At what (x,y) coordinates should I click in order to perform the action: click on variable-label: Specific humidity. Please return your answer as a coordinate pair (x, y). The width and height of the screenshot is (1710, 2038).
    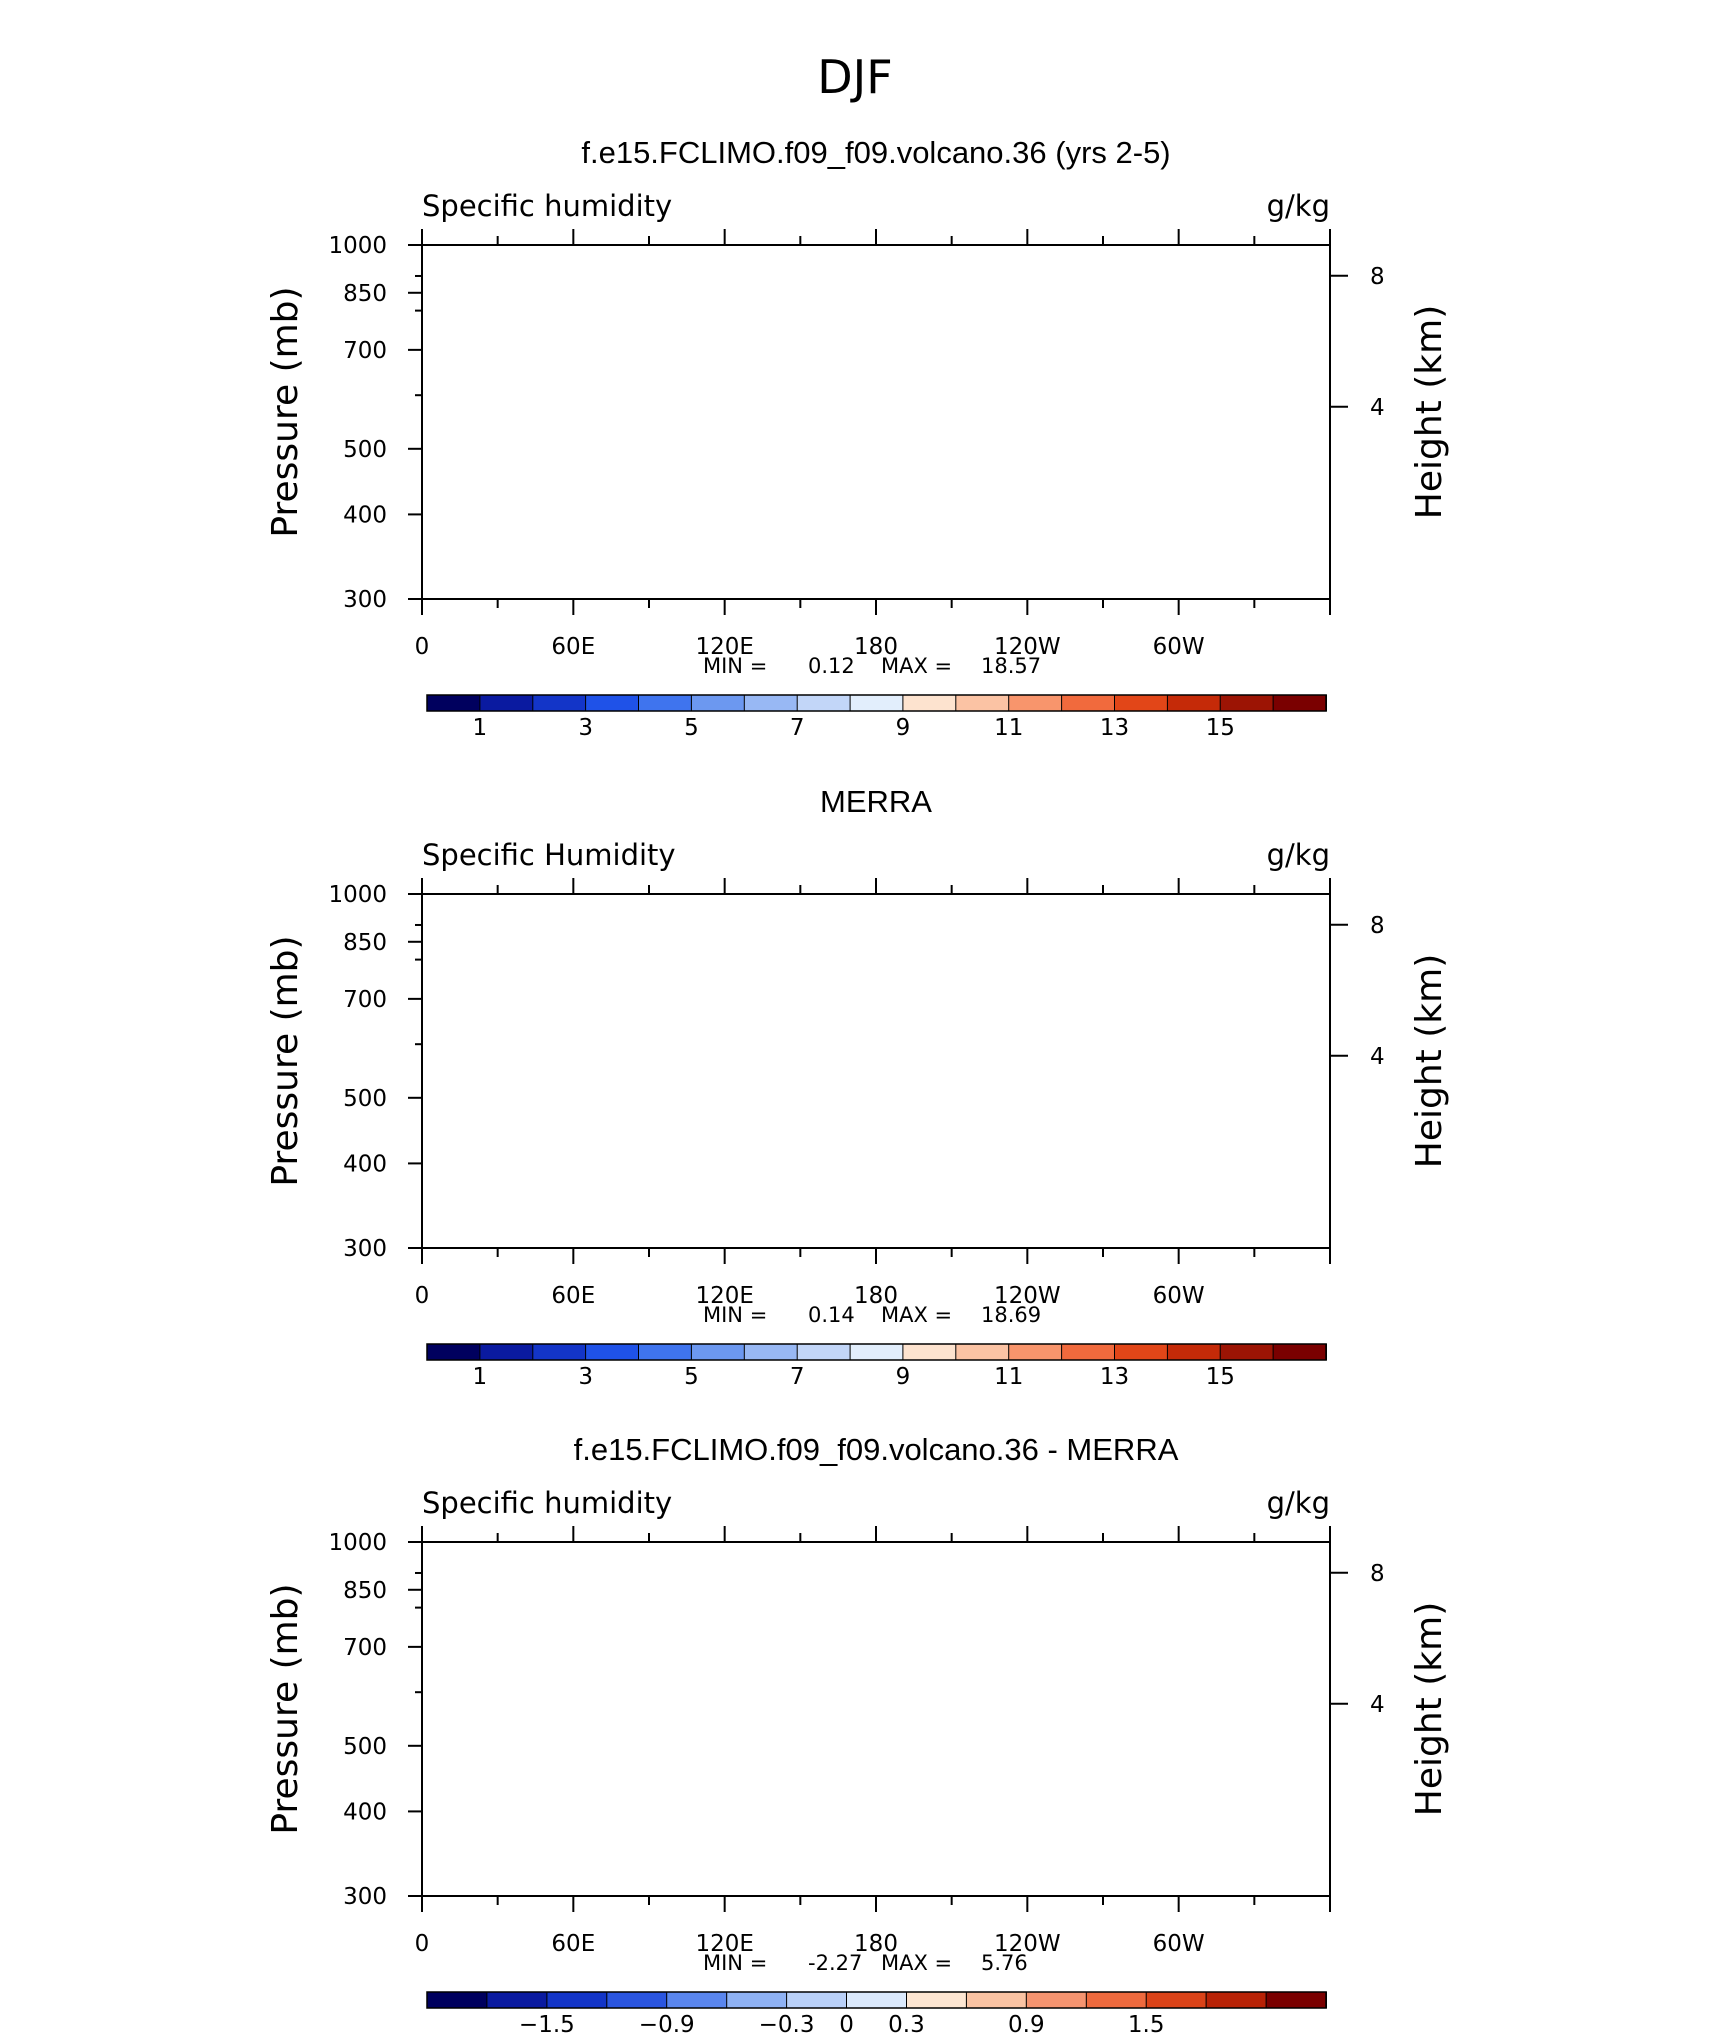
    Looking at the image, I should click on (547, 206).